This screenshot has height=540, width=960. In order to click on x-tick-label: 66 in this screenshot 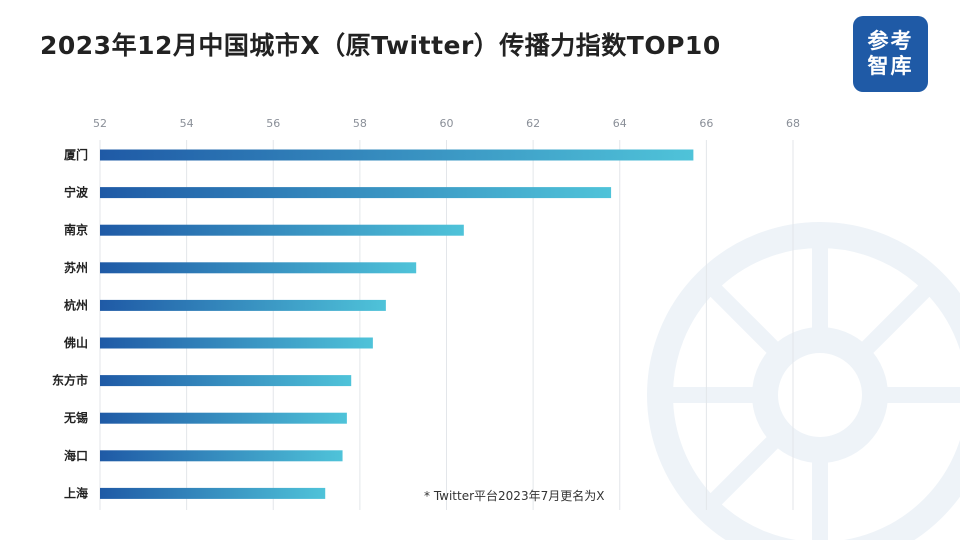, I will do `click(706, 123)`.